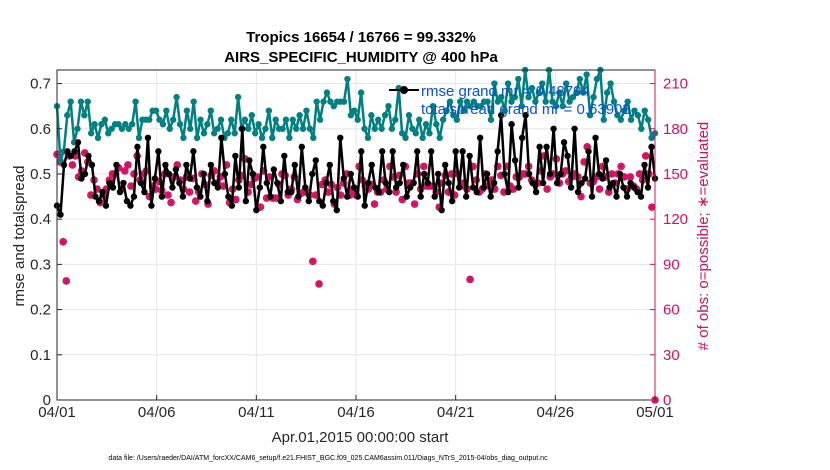 Image resolution: width=830 pixels, height=470 pixels. Describe the element at coordinates (404, 90) in the screenshot. I see `legend-rmse-marker` at that location.